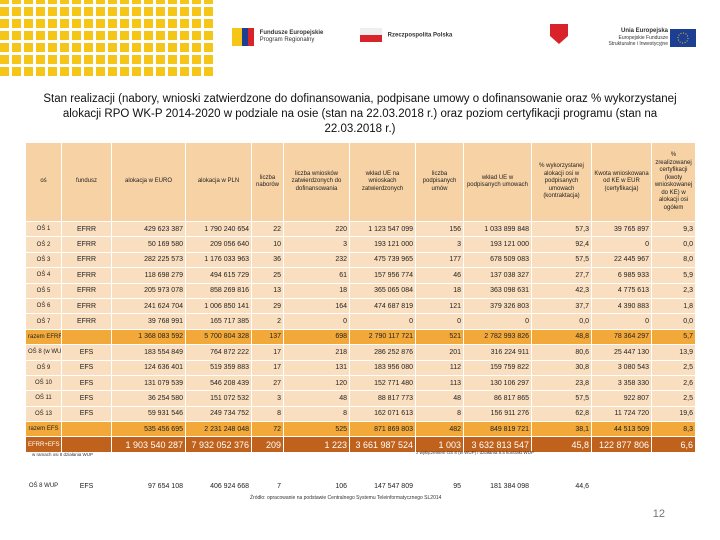  What do you see at coordinates (621, 275) in the screenshot?
I see `table-cell: 6 985 933` at bounding box center [621, 275].